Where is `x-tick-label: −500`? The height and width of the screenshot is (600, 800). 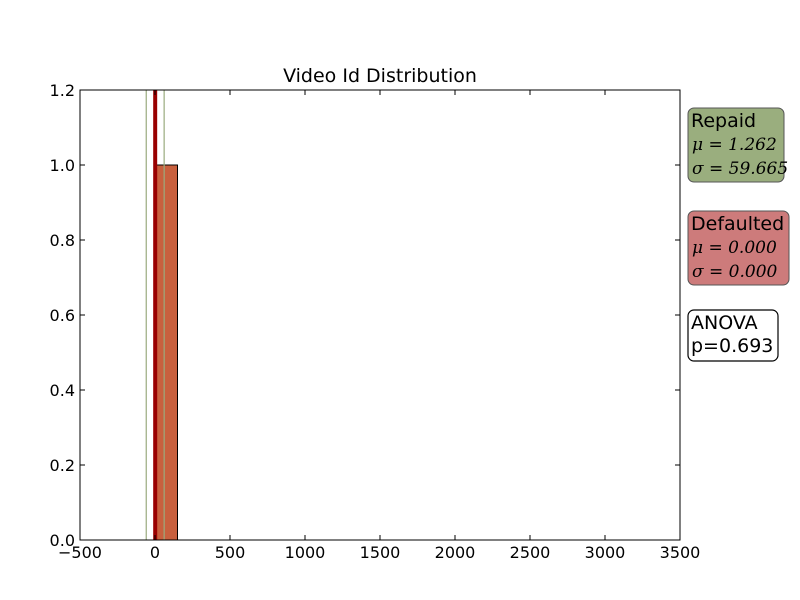
x-tick-label: −500 is located at coordinates (80, 552).